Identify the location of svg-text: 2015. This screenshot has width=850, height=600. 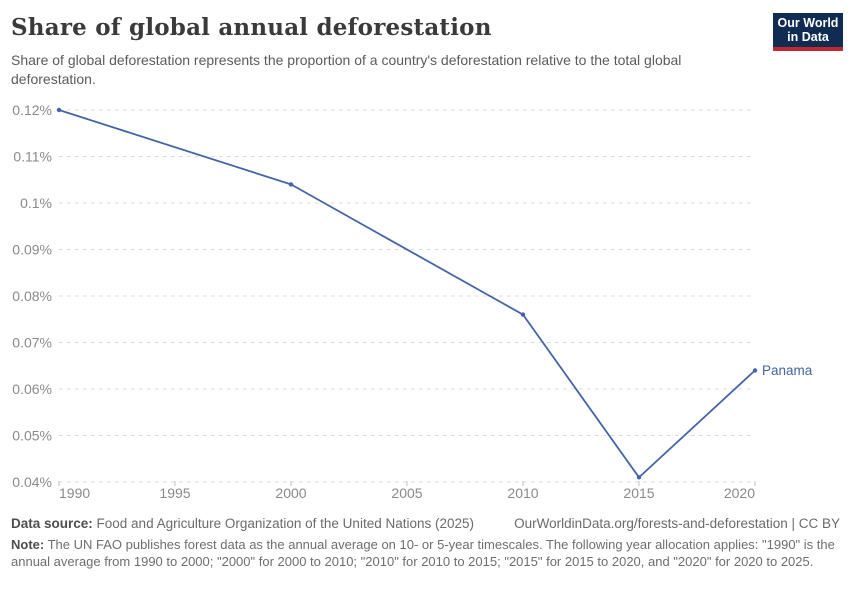
(638, 493).